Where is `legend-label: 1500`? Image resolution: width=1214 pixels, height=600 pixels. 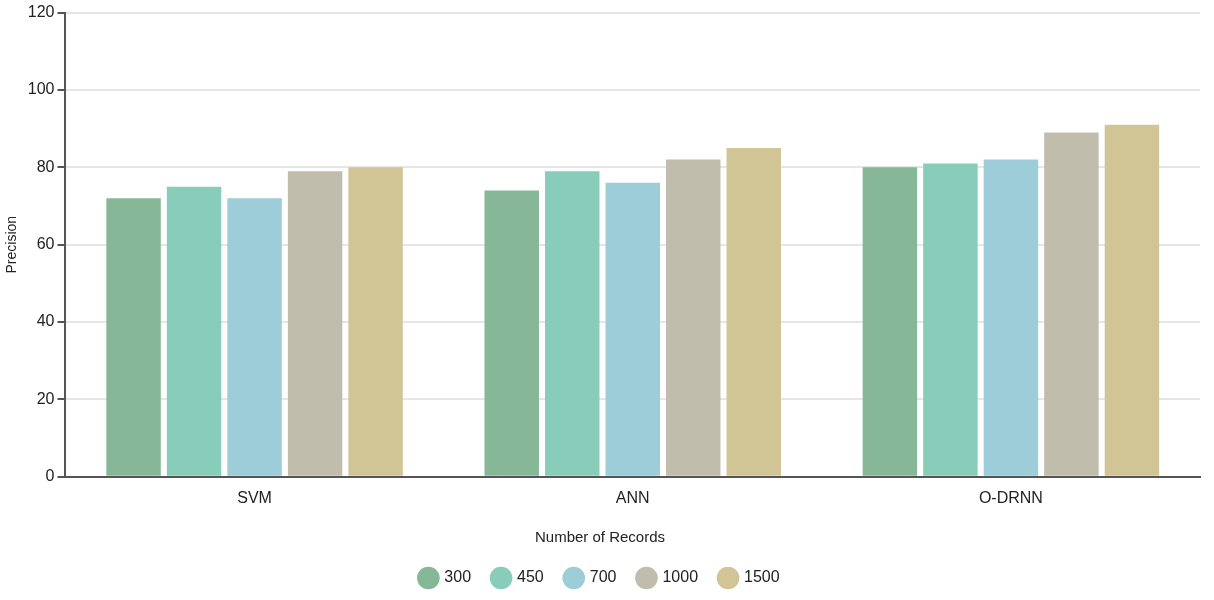 legend-label: 1500 is located at coordinates (762, 577).